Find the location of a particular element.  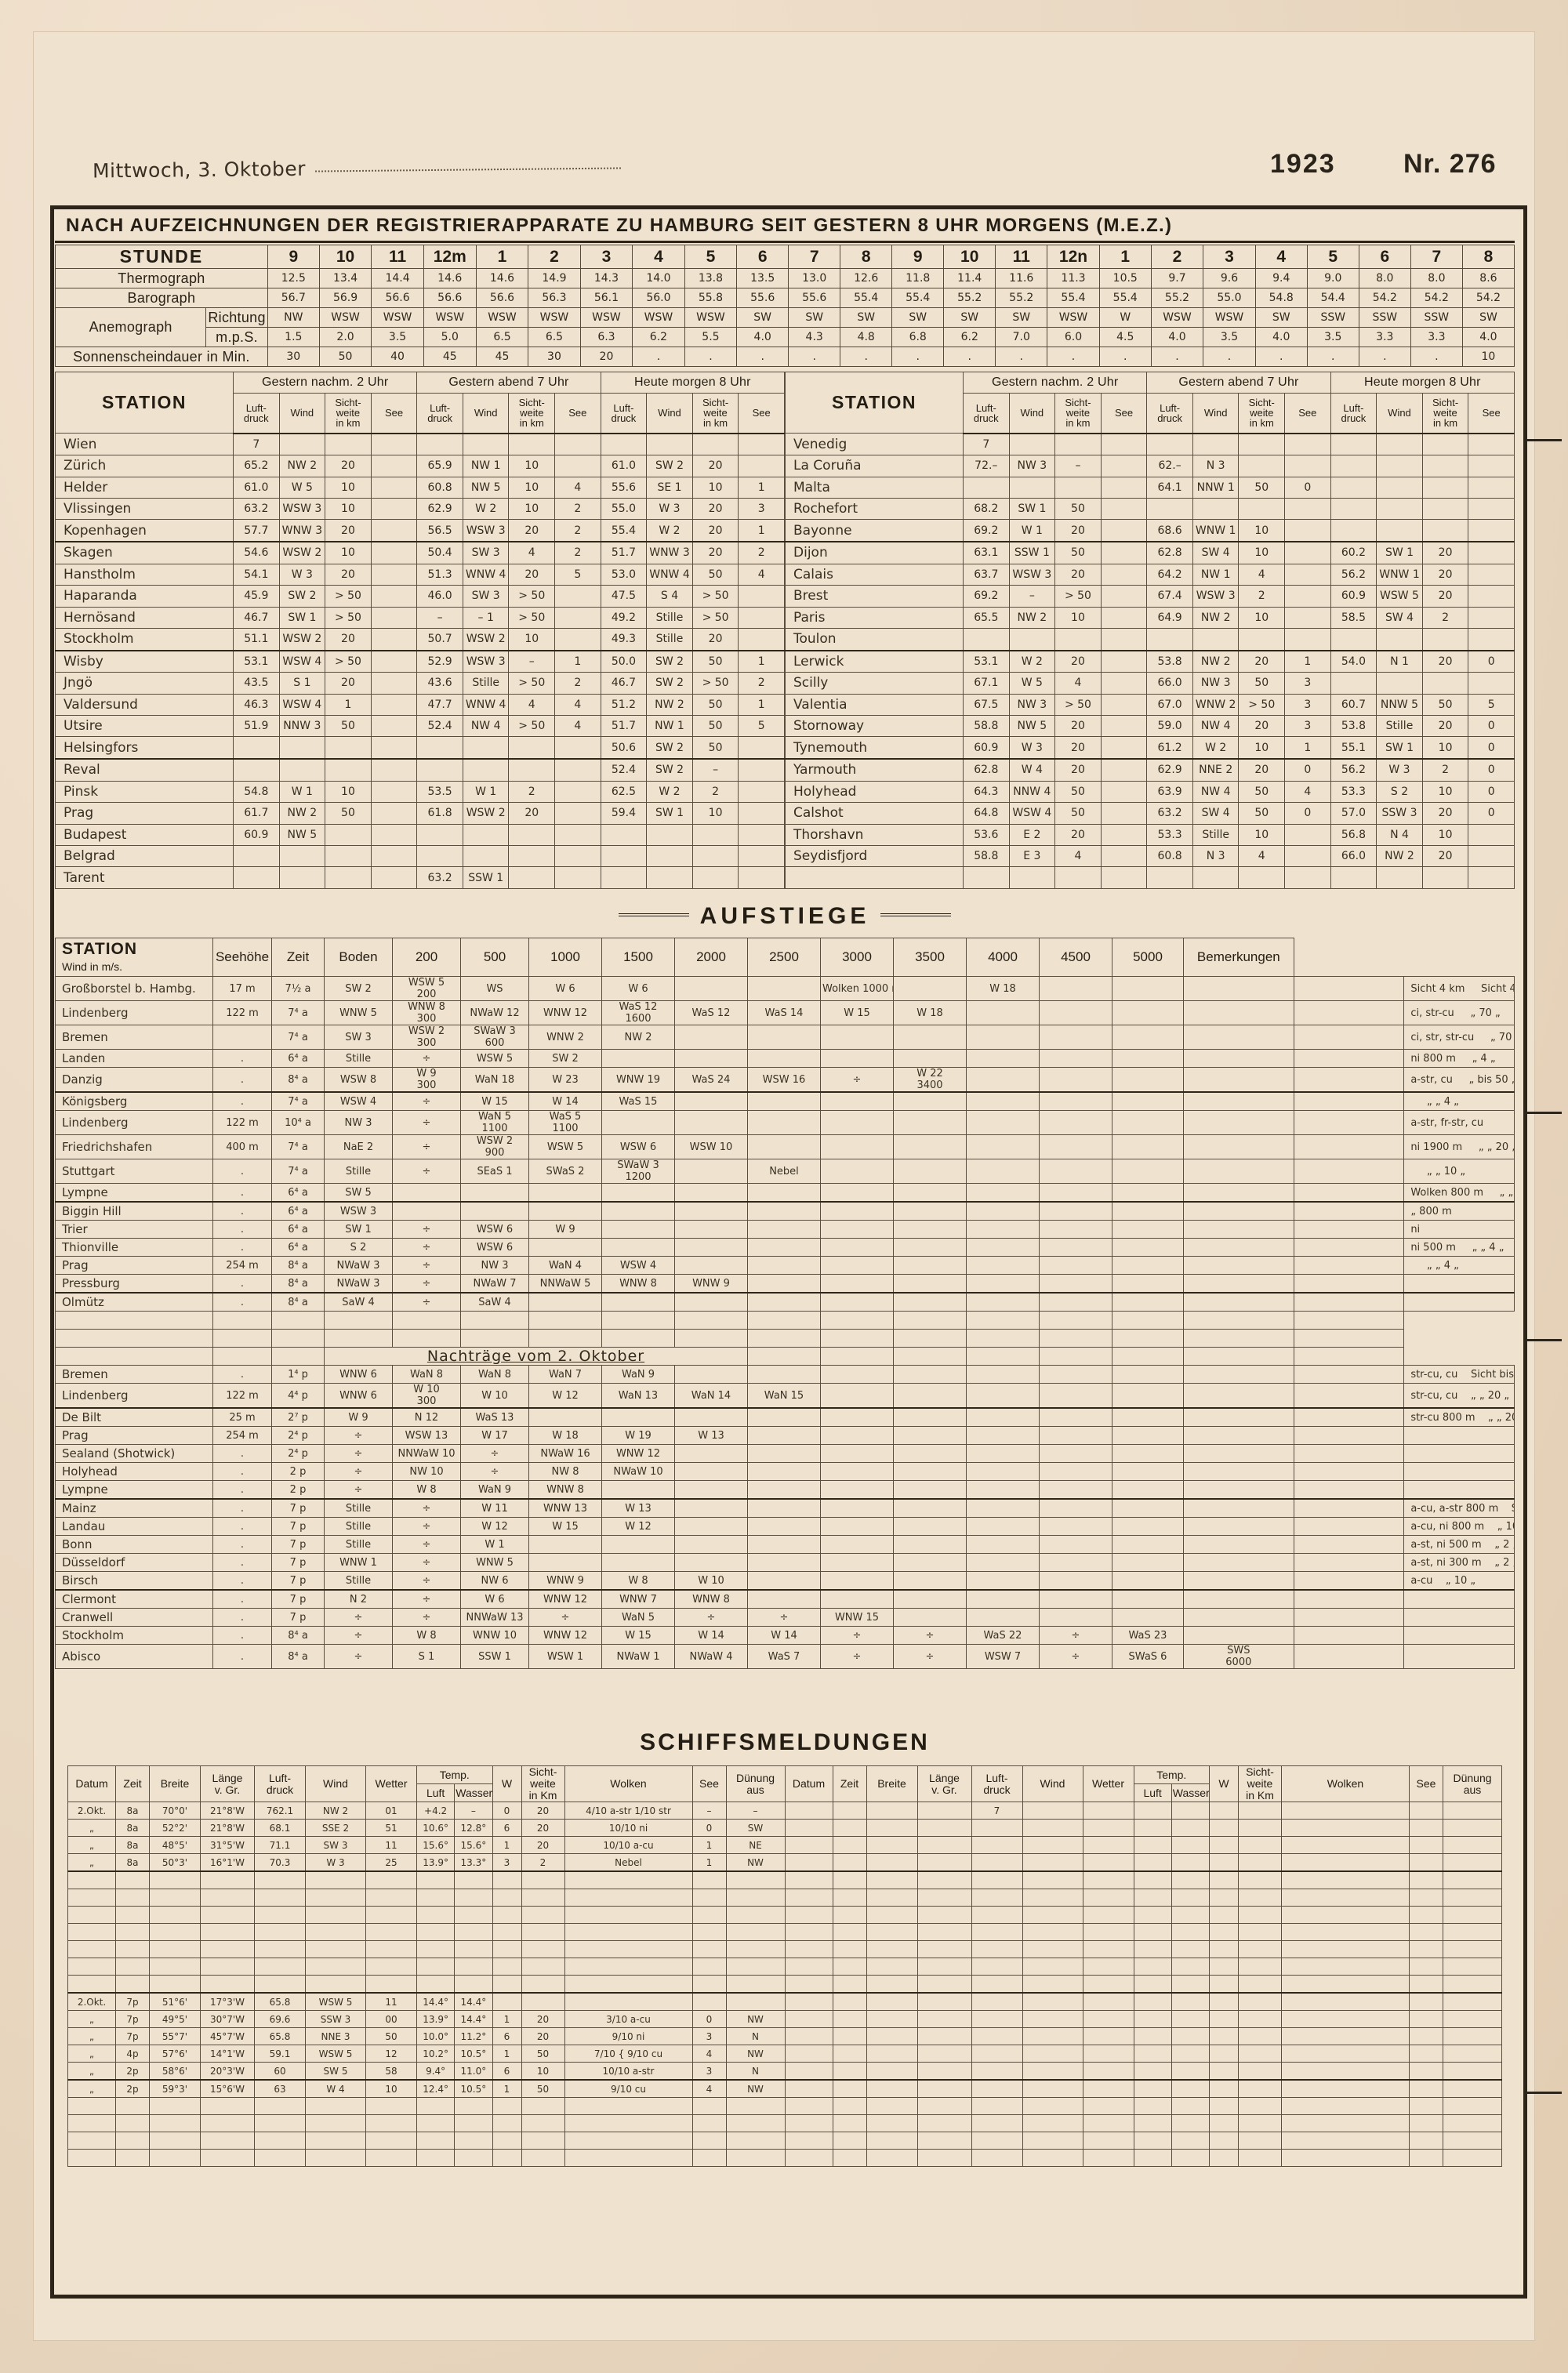

visibility-value is located at coordinates (1445, 877).